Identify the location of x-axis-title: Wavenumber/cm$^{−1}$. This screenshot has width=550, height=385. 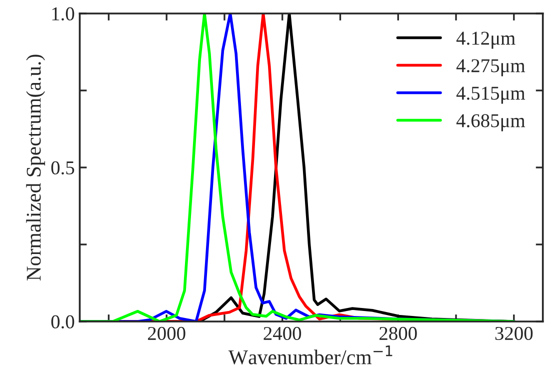
(310, 355).